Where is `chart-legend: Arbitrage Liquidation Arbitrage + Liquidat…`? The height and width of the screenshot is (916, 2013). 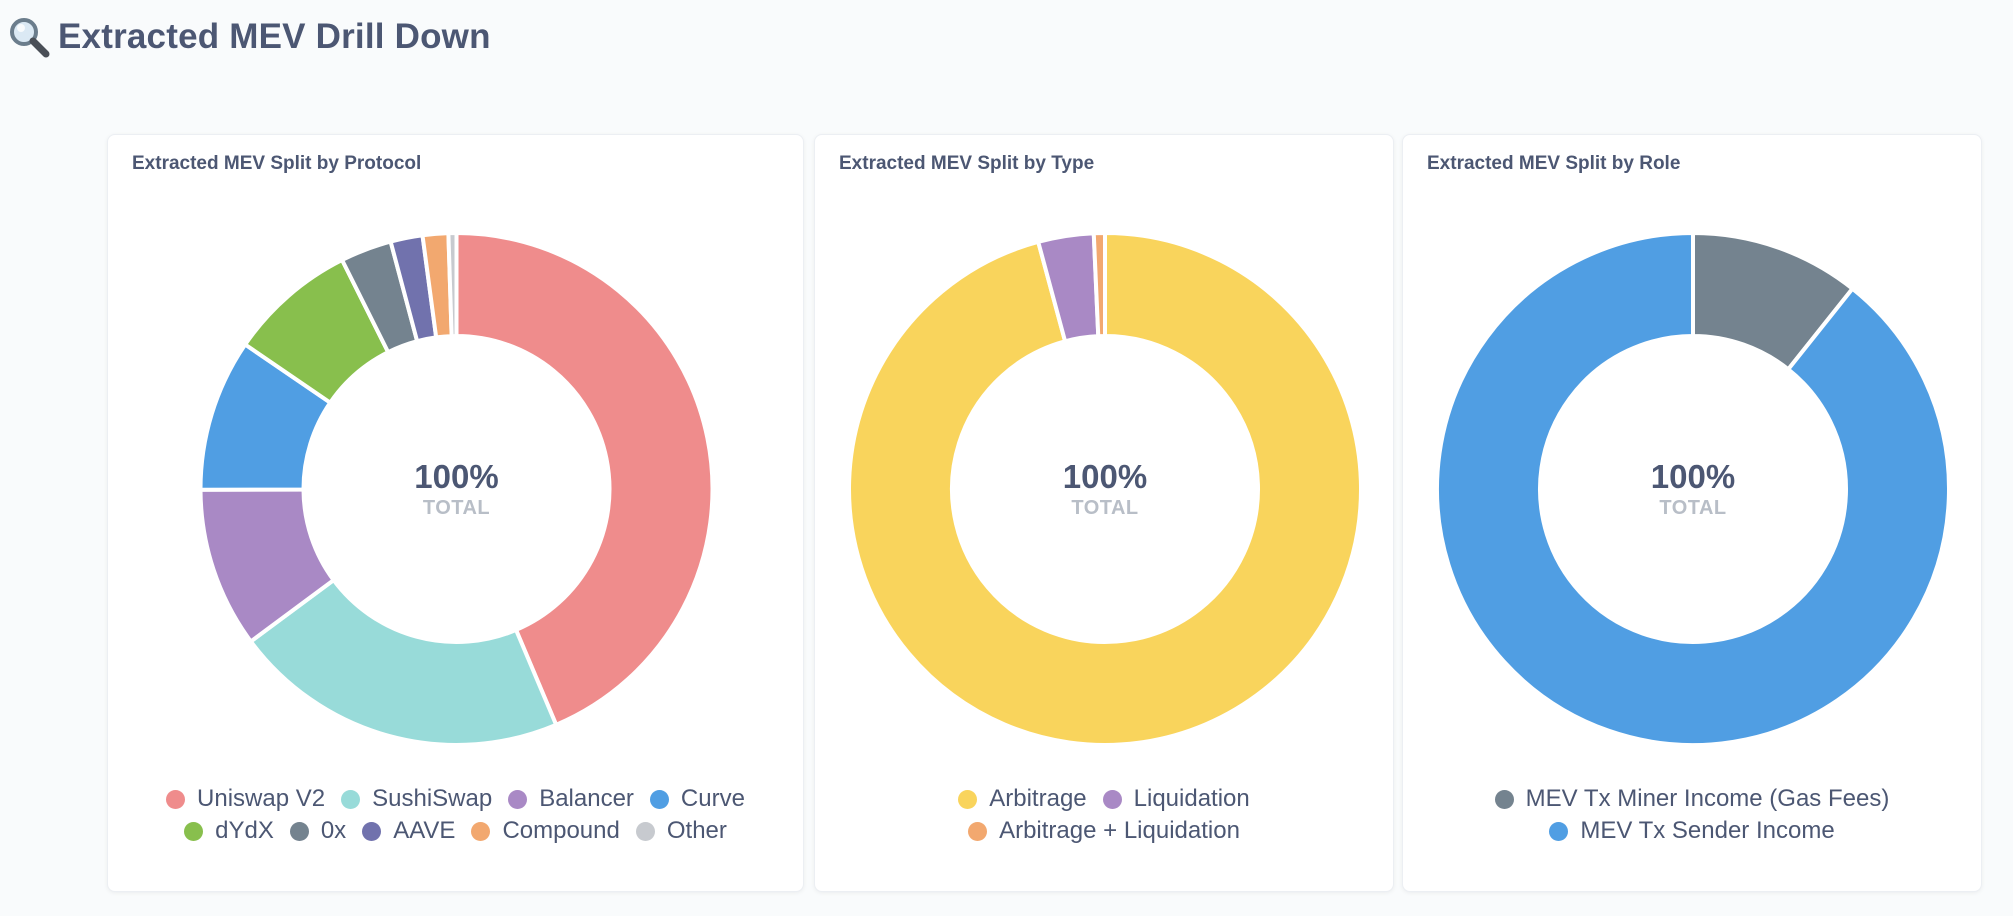 chart-legend: Arbitrage Liquidation Arbitrage + Liquidat… is located at coordinates (1104, 815).